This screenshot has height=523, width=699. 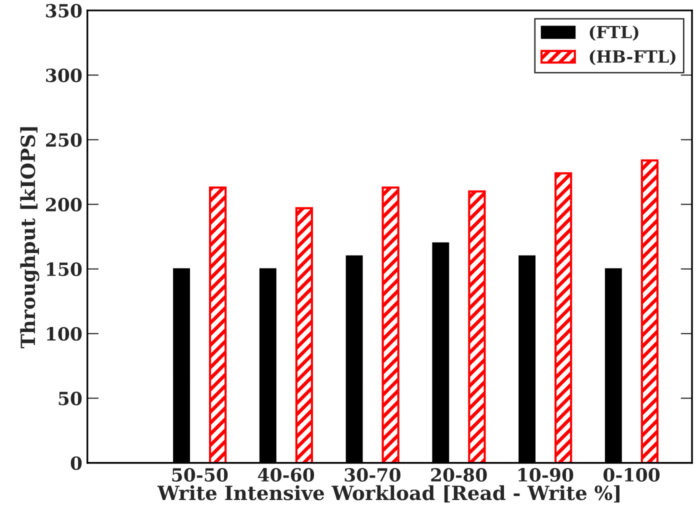 What do you see at coordinates (64, 11) in the screenshot?
I see `y-tick-label: 350` at bounding box center [64, 11].